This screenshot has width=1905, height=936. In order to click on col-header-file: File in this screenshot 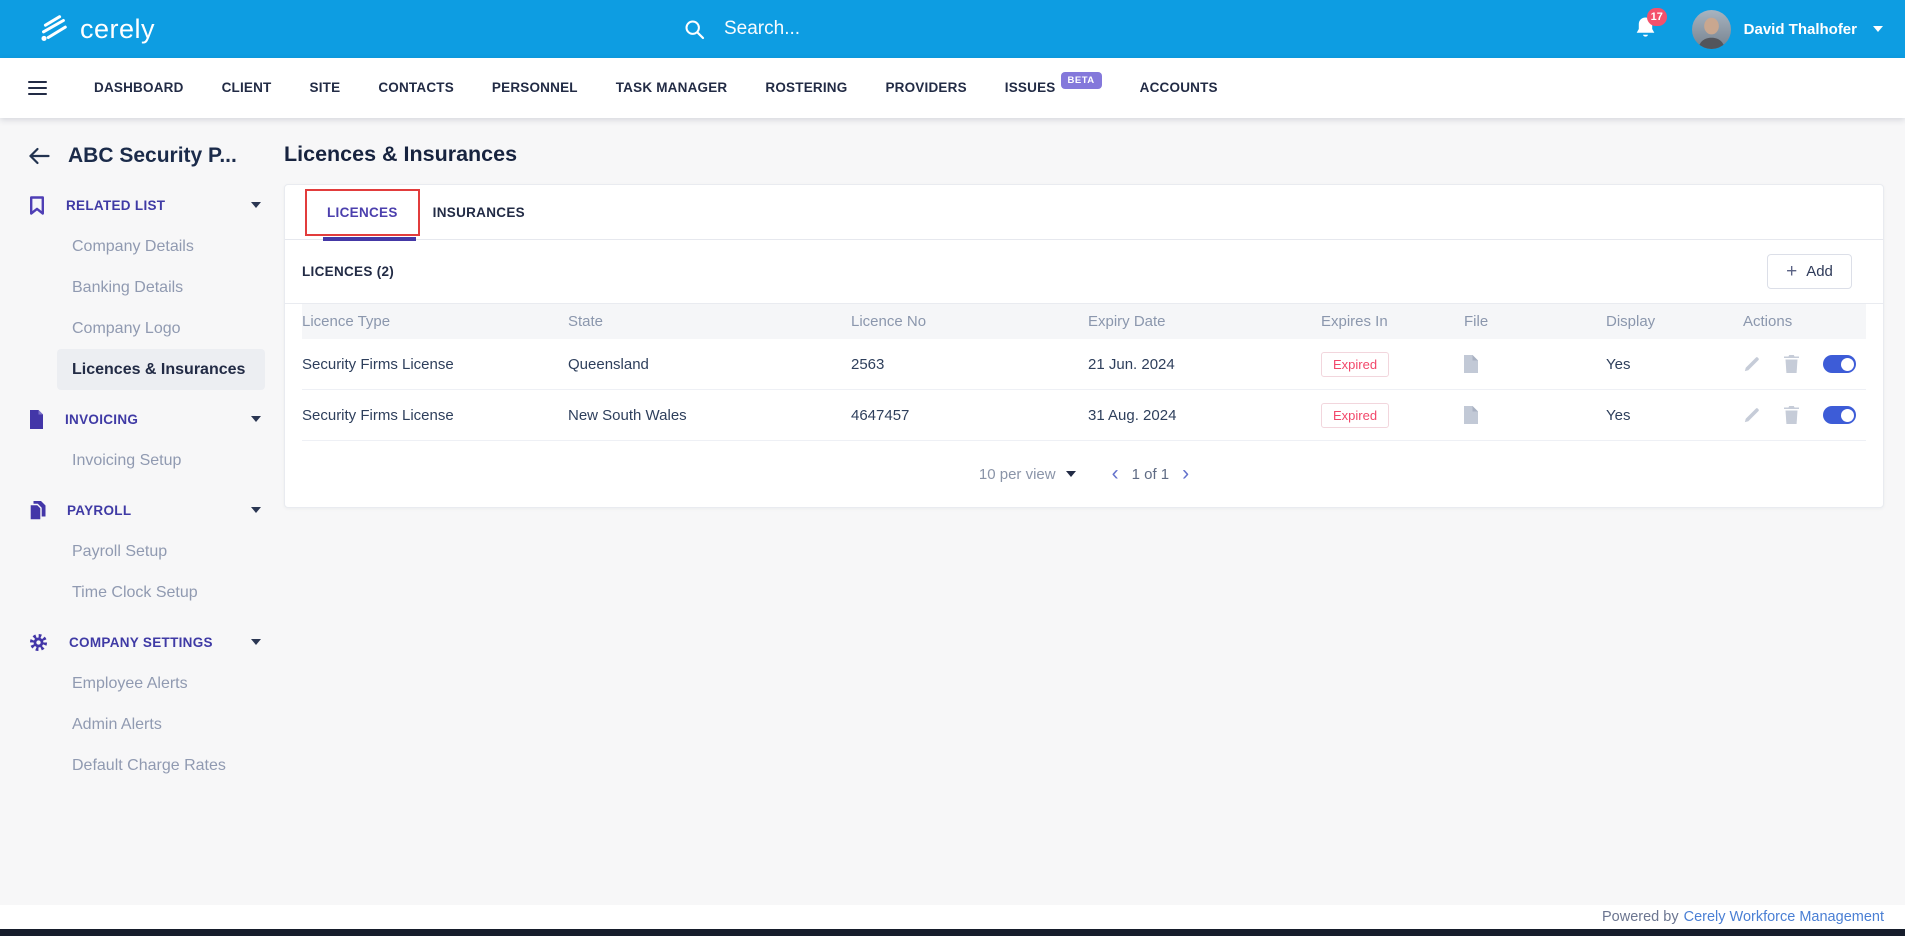, I will do `click(1476, 321)`.